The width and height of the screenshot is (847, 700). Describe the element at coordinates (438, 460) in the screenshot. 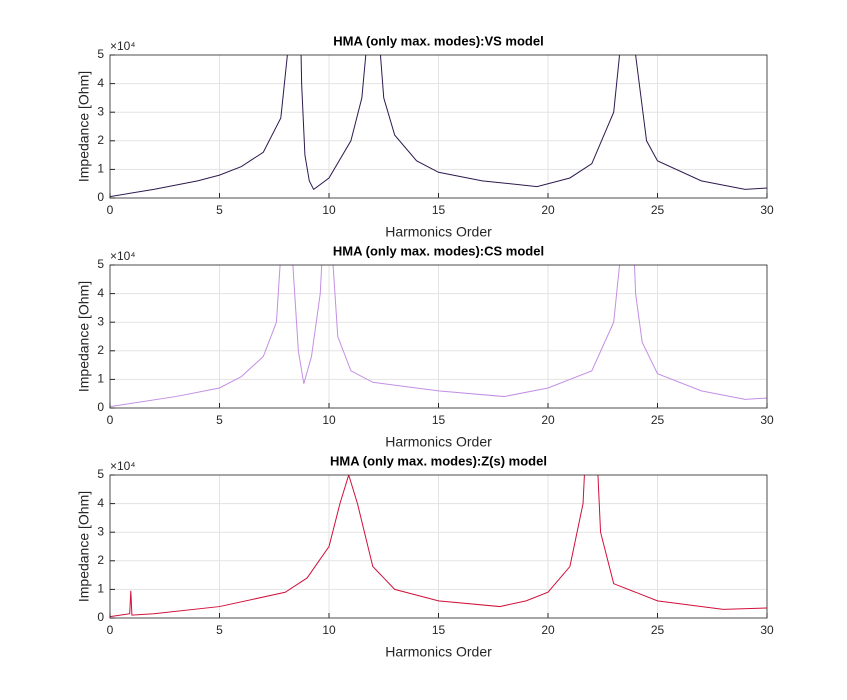

I see `chart-title: HMA (only max. modes):Z(s) model` at that location.